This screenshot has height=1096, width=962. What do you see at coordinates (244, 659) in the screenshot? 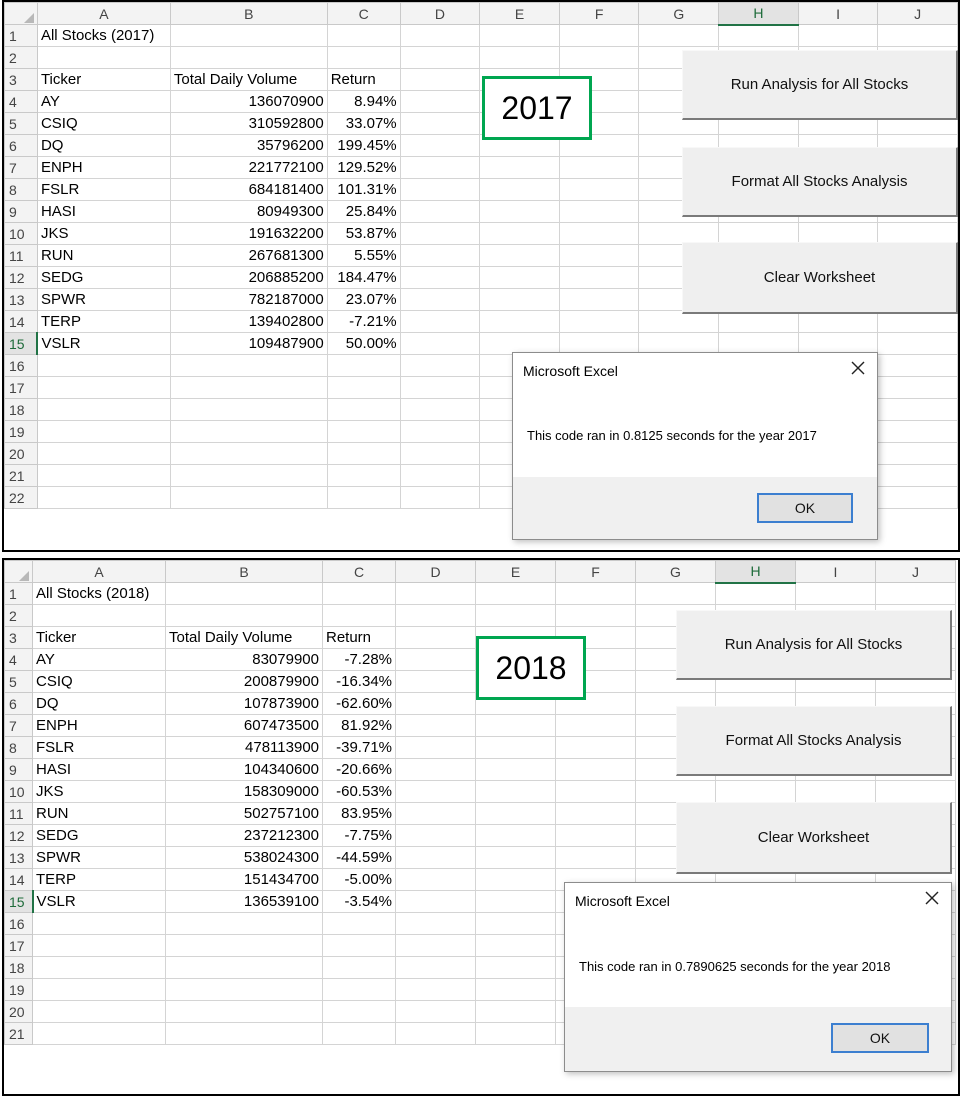
I see `volume-cell: 83079900` at bounding box center [244, 659].